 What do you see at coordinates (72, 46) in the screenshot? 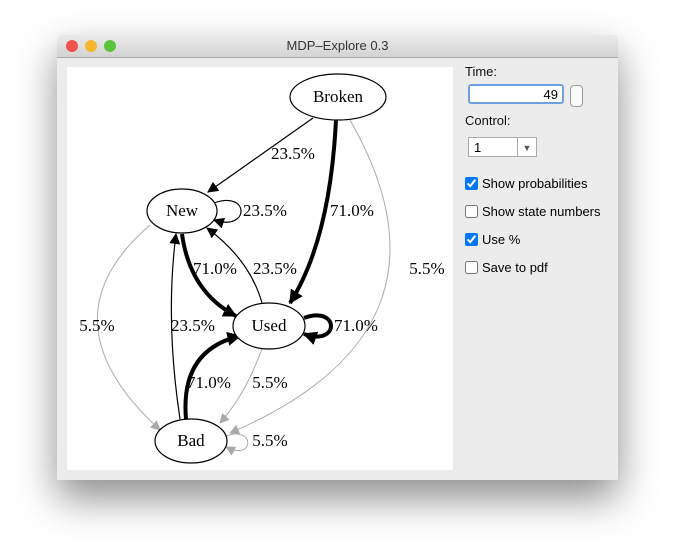
I see `close-button` at bounding box center [72, 46].